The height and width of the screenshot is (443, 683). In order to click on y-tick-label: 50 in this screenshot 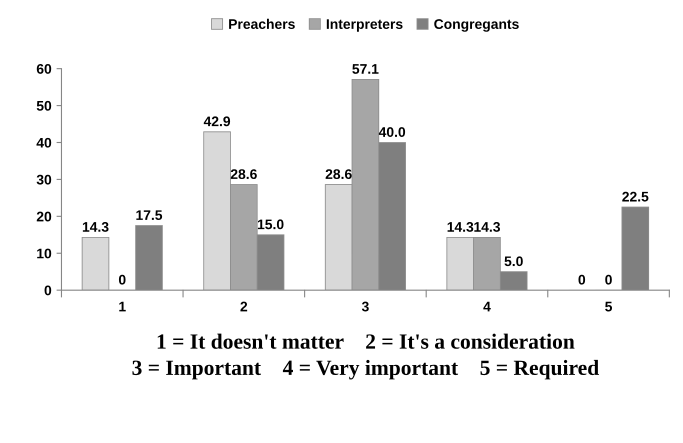, I will do `click(44, 105)`.